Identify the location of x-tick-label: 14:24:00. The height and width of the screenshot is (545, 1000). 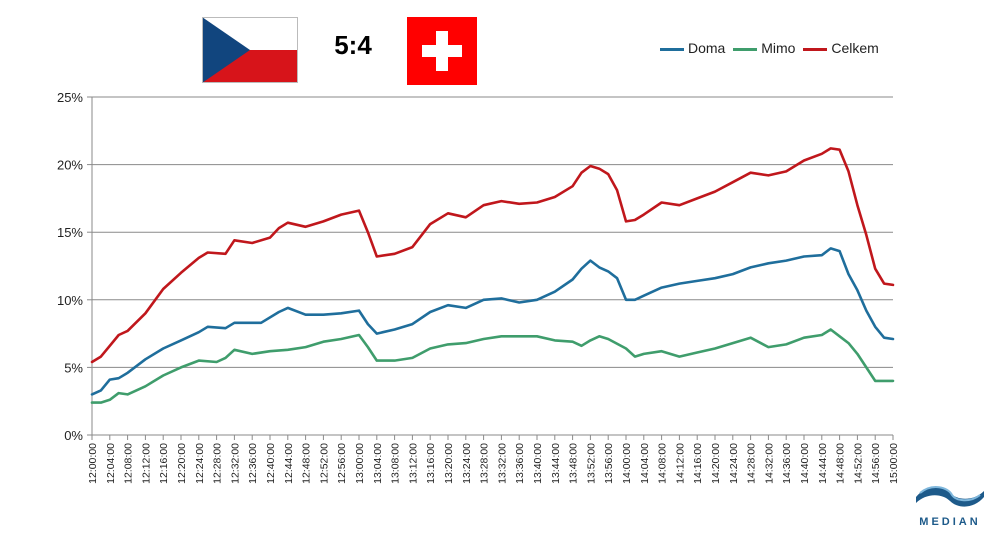
(734, 463).